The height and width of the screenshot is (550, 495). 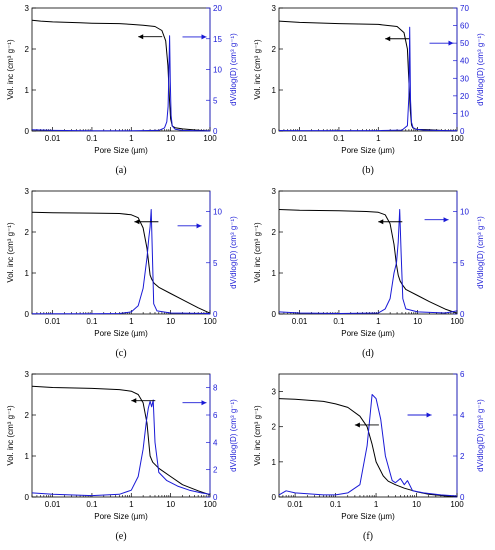 I want to click on y2-tick-label: 2, so click(x=462, y=456).